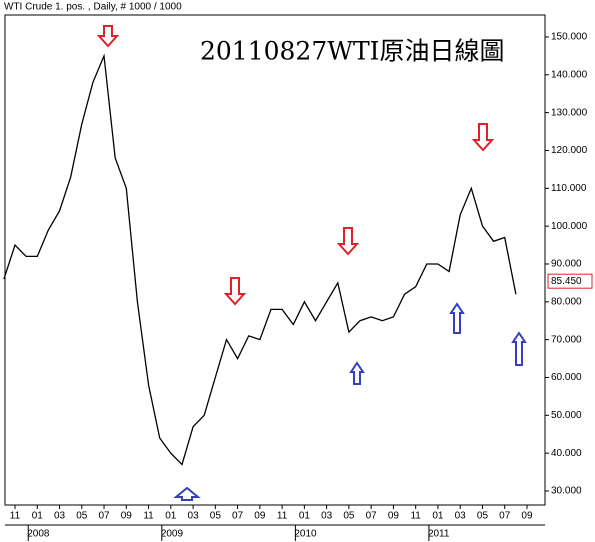 The width and height of the screenshot is (595, 542). Describe the element at coordinates (439, 534) in the screenshot. I see `year-label: 2011` at that location.